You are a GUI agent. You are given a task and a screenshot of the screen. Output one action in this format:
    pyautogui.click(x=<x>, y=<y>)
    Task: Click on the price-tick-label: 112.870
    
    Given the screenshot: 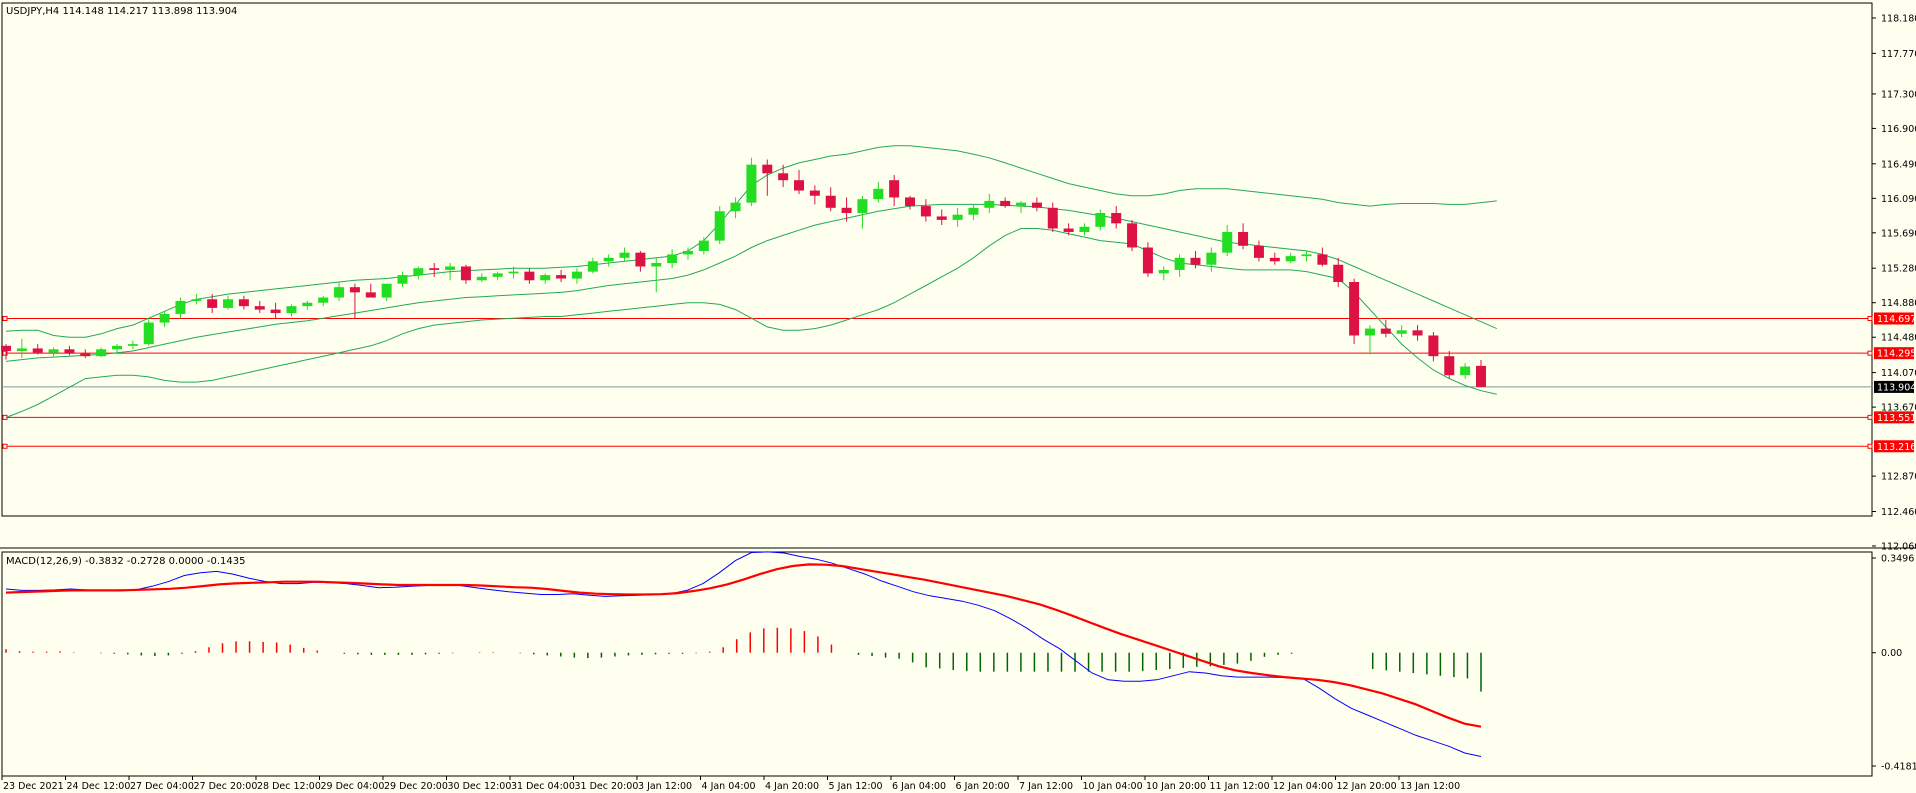 What is the action you would take?
    pyautogui.click(x=1898, y=477)
    